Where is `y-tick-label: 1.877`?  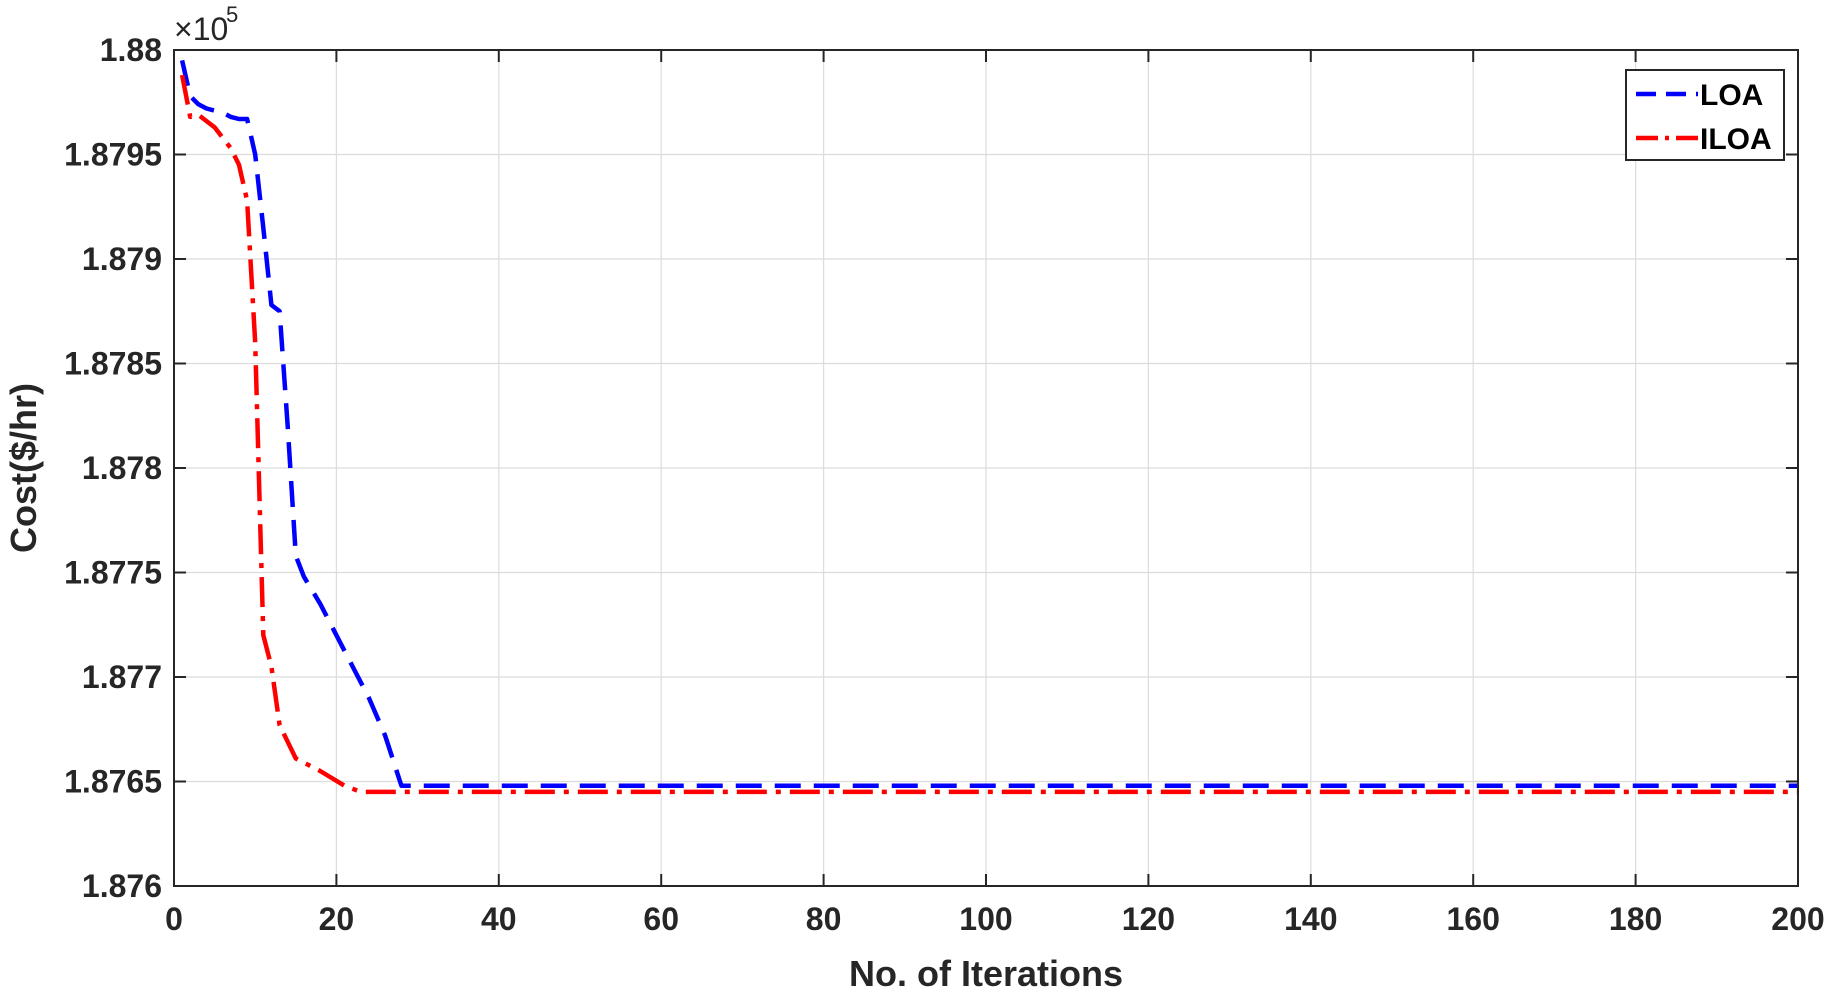
y-tick-label: 1.877 is located at coordinates (122, 677).